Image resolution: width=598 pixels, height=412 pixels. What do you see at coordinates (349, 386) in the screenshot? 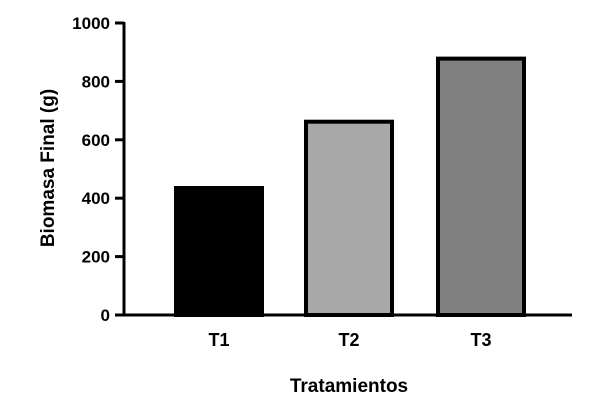
I see `x-axis-title: Tratamientos` at bounding box center [349, 386].